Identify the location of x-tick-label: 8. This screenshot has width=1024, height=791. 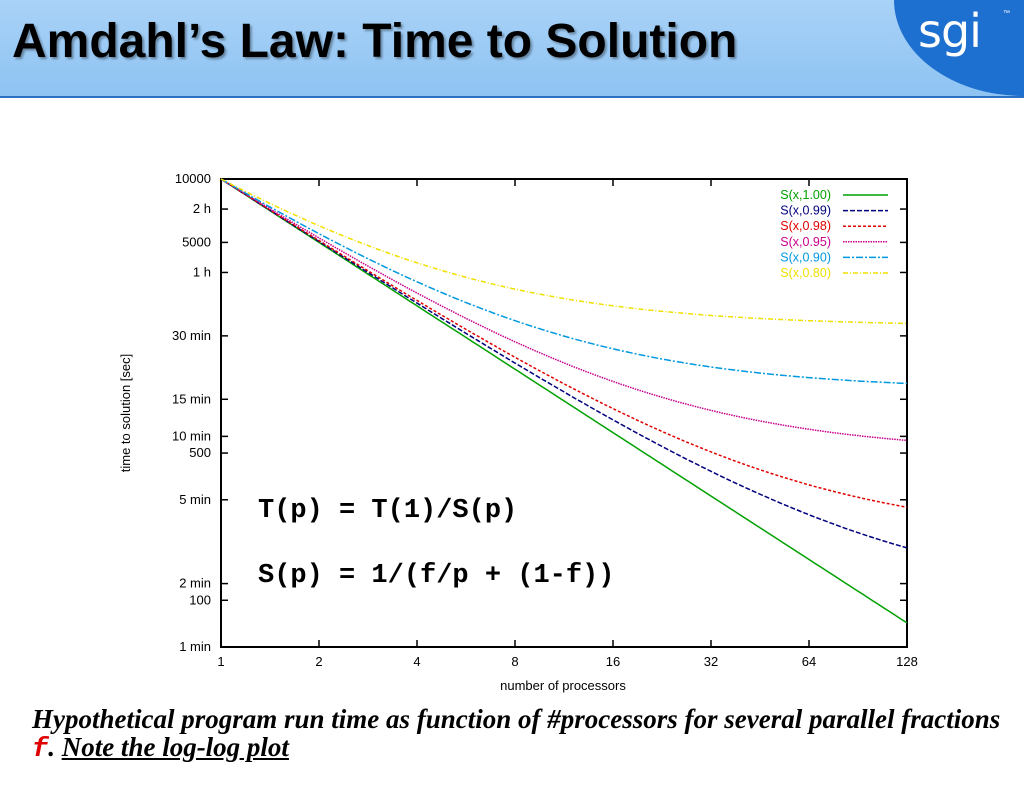
(514, 661).